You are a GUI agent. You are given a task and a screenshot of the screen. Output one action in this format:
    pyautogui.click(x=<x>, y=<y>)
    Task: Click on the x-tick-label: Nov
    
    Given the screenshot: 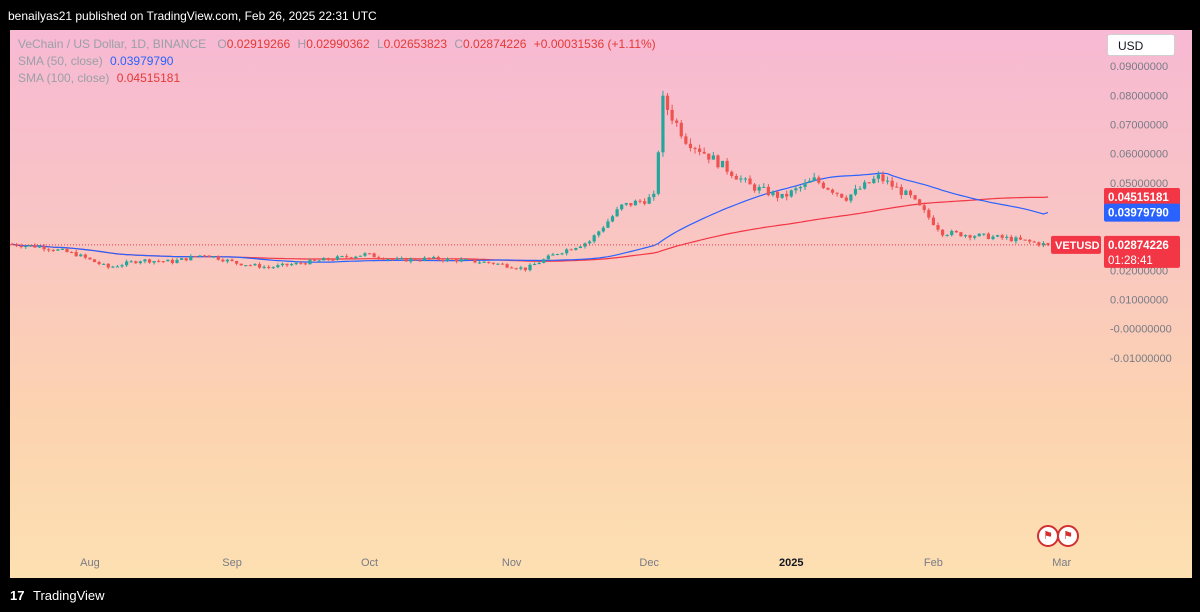 What is the action you would take?
    pyautogui.click(x=512, y=563)
    